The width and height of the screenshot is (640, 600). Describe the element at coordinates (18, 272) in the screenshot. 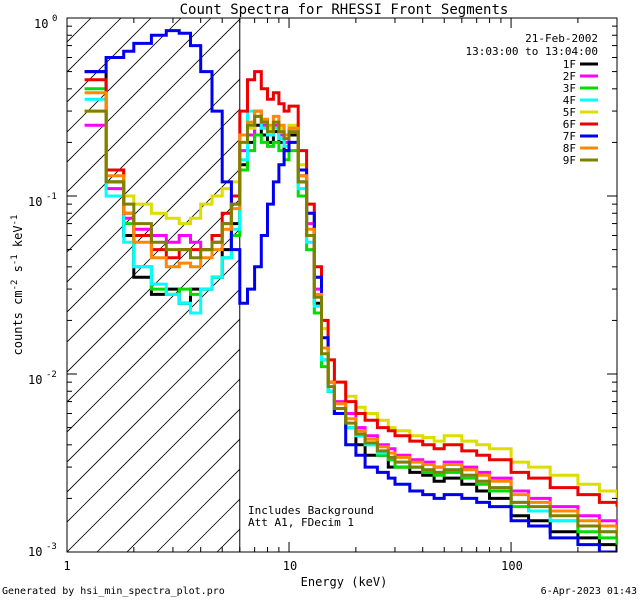

I see `y-label-s: s` at that location.